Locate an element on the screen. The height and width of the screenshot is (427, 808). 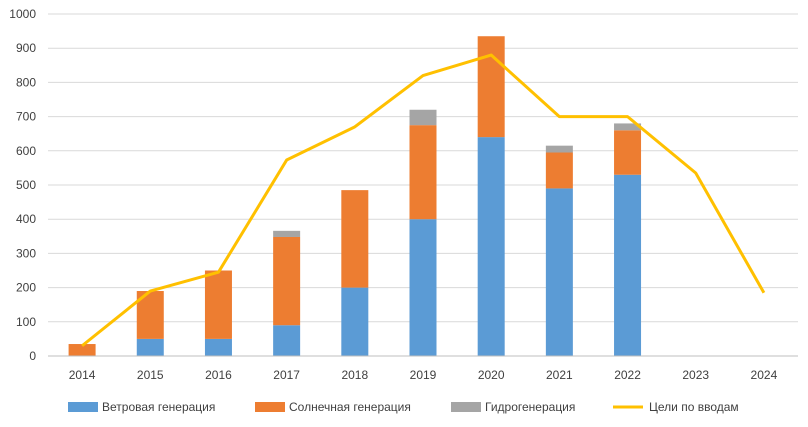
x-tick-label: 2015 is located at coordinates (150, 375).